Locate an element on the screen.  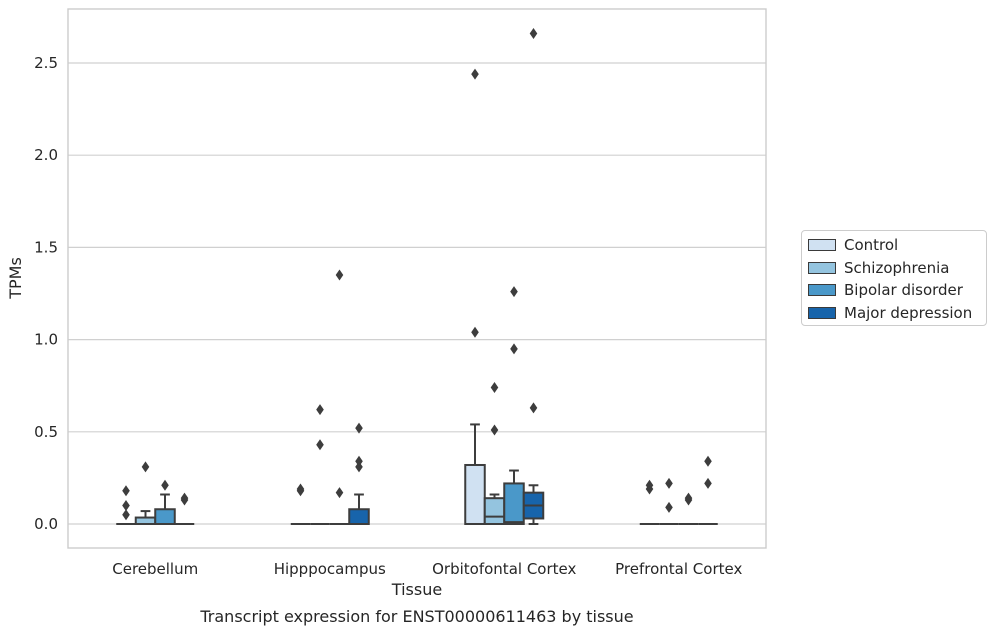
legend-item: Bipolar disorder is located at coordinates (897, 290).